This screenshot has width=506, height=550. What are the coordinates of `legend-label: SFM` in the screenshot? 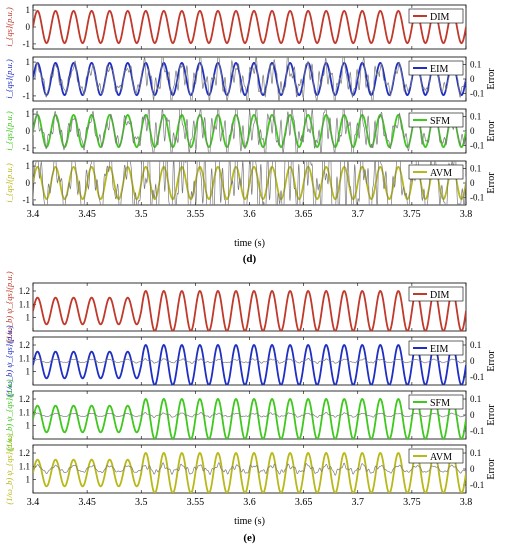 It's located at (440, 403).